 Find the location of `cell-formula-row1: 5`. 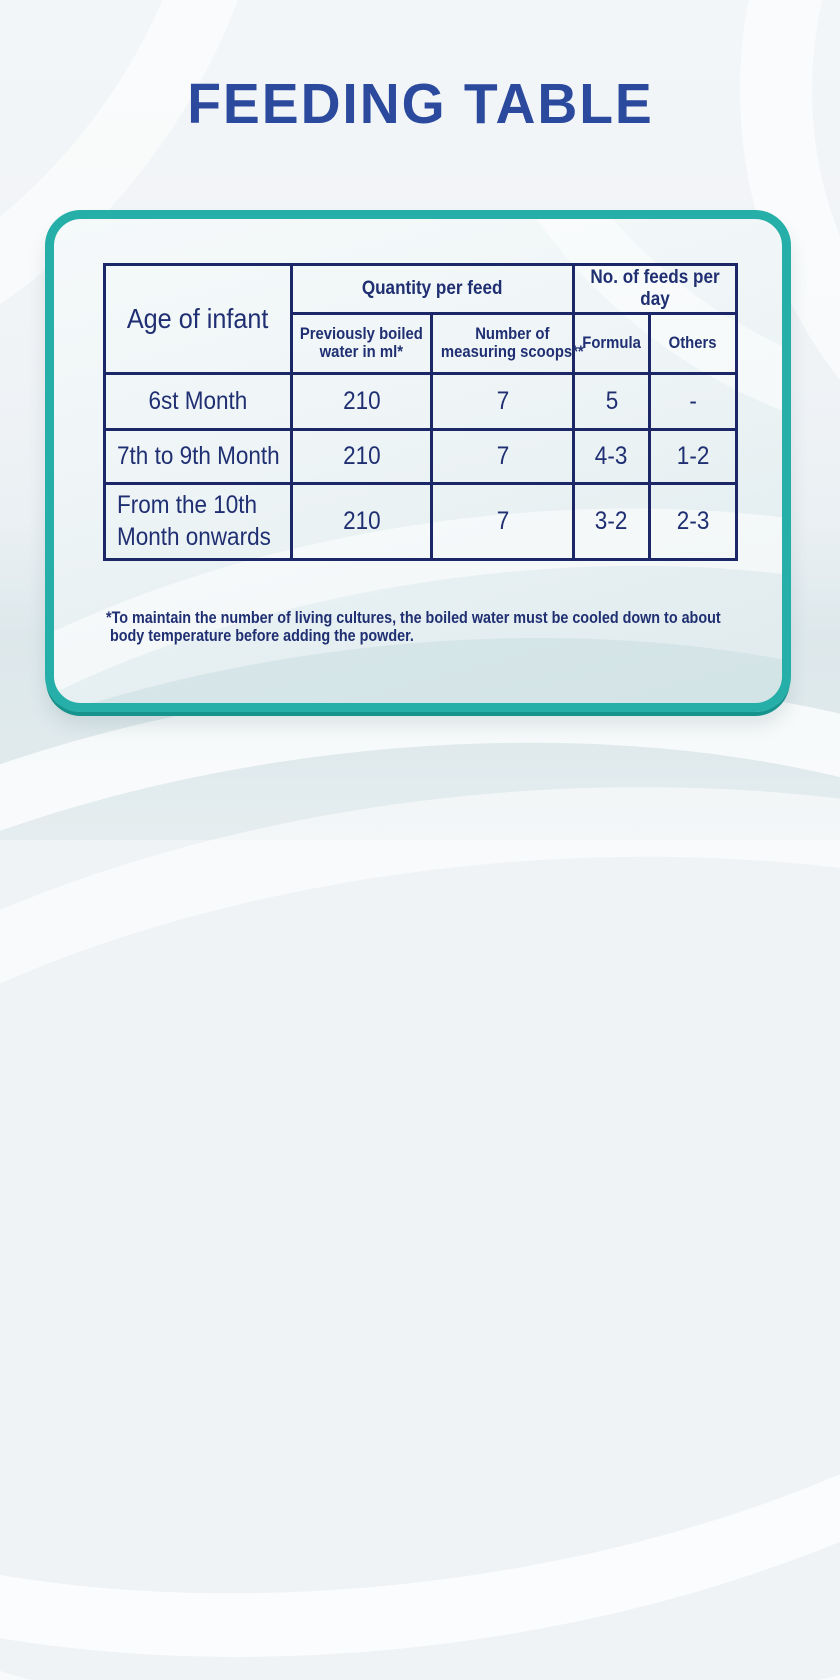

cell-formula-row1: 5 is located at coordinates (611, 401).